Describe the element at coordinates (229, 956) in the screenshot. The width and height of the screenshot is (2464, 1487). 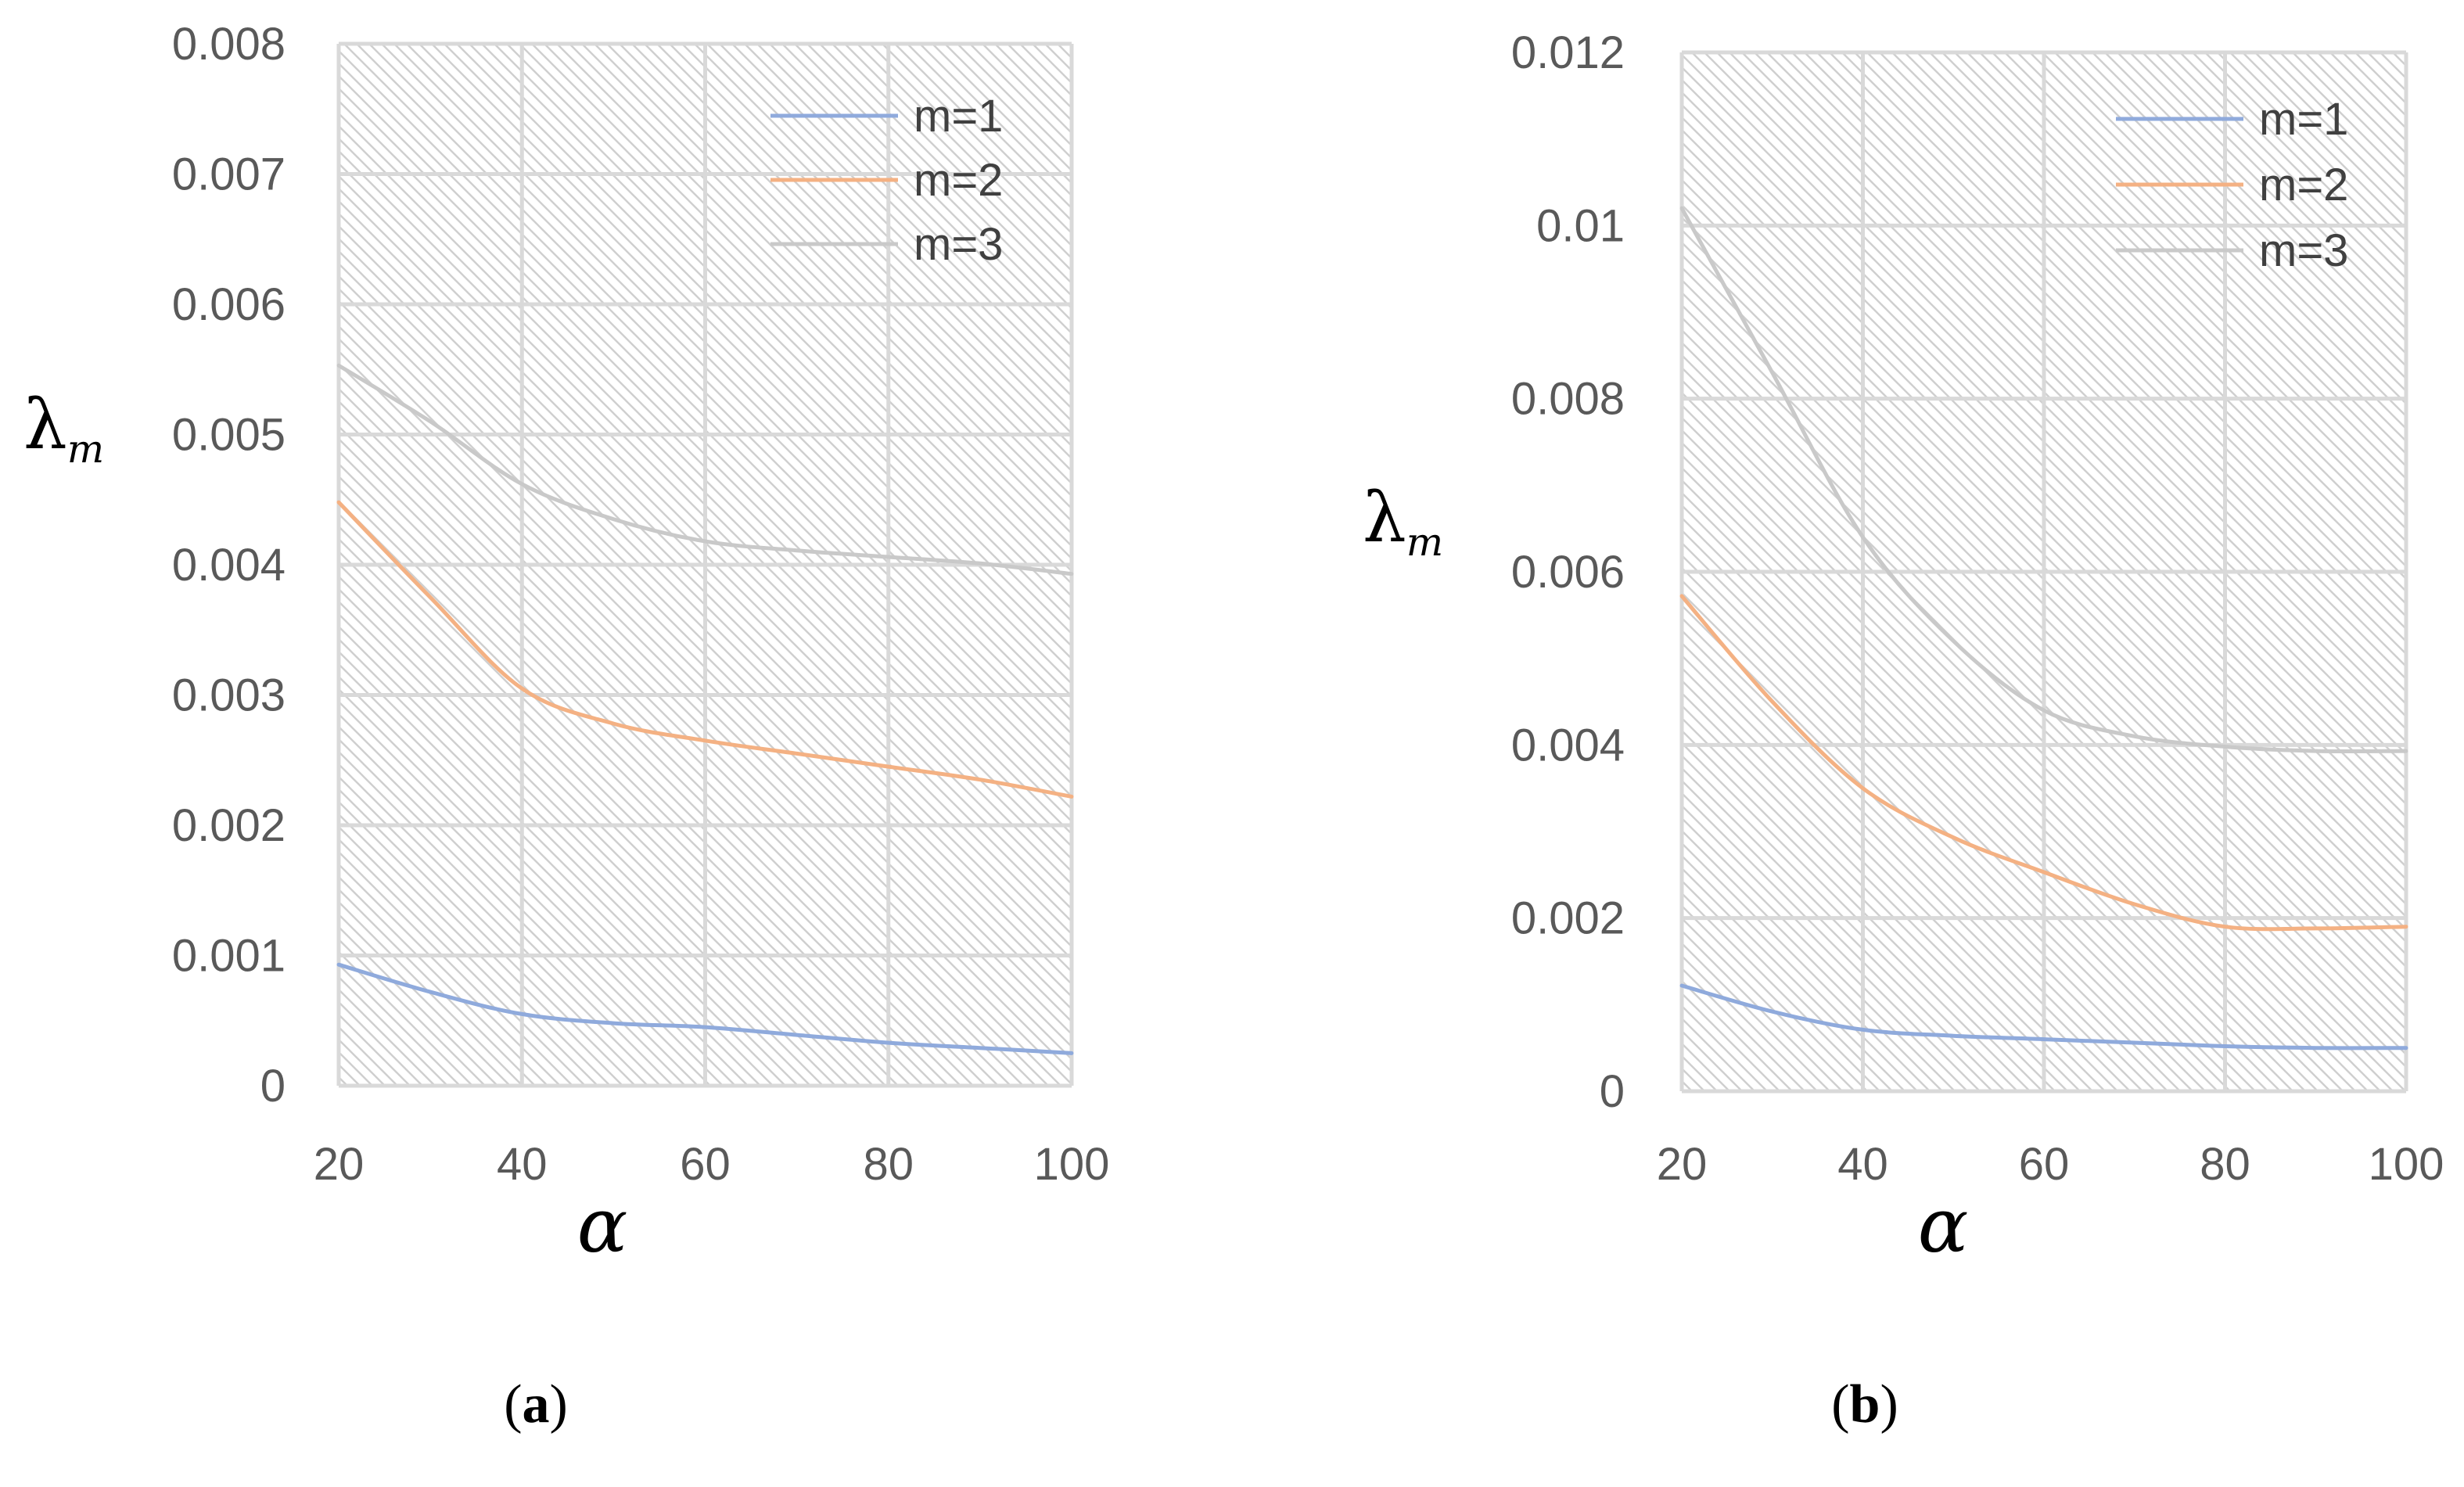
I see `y-tick-label: 0.001` at that location.